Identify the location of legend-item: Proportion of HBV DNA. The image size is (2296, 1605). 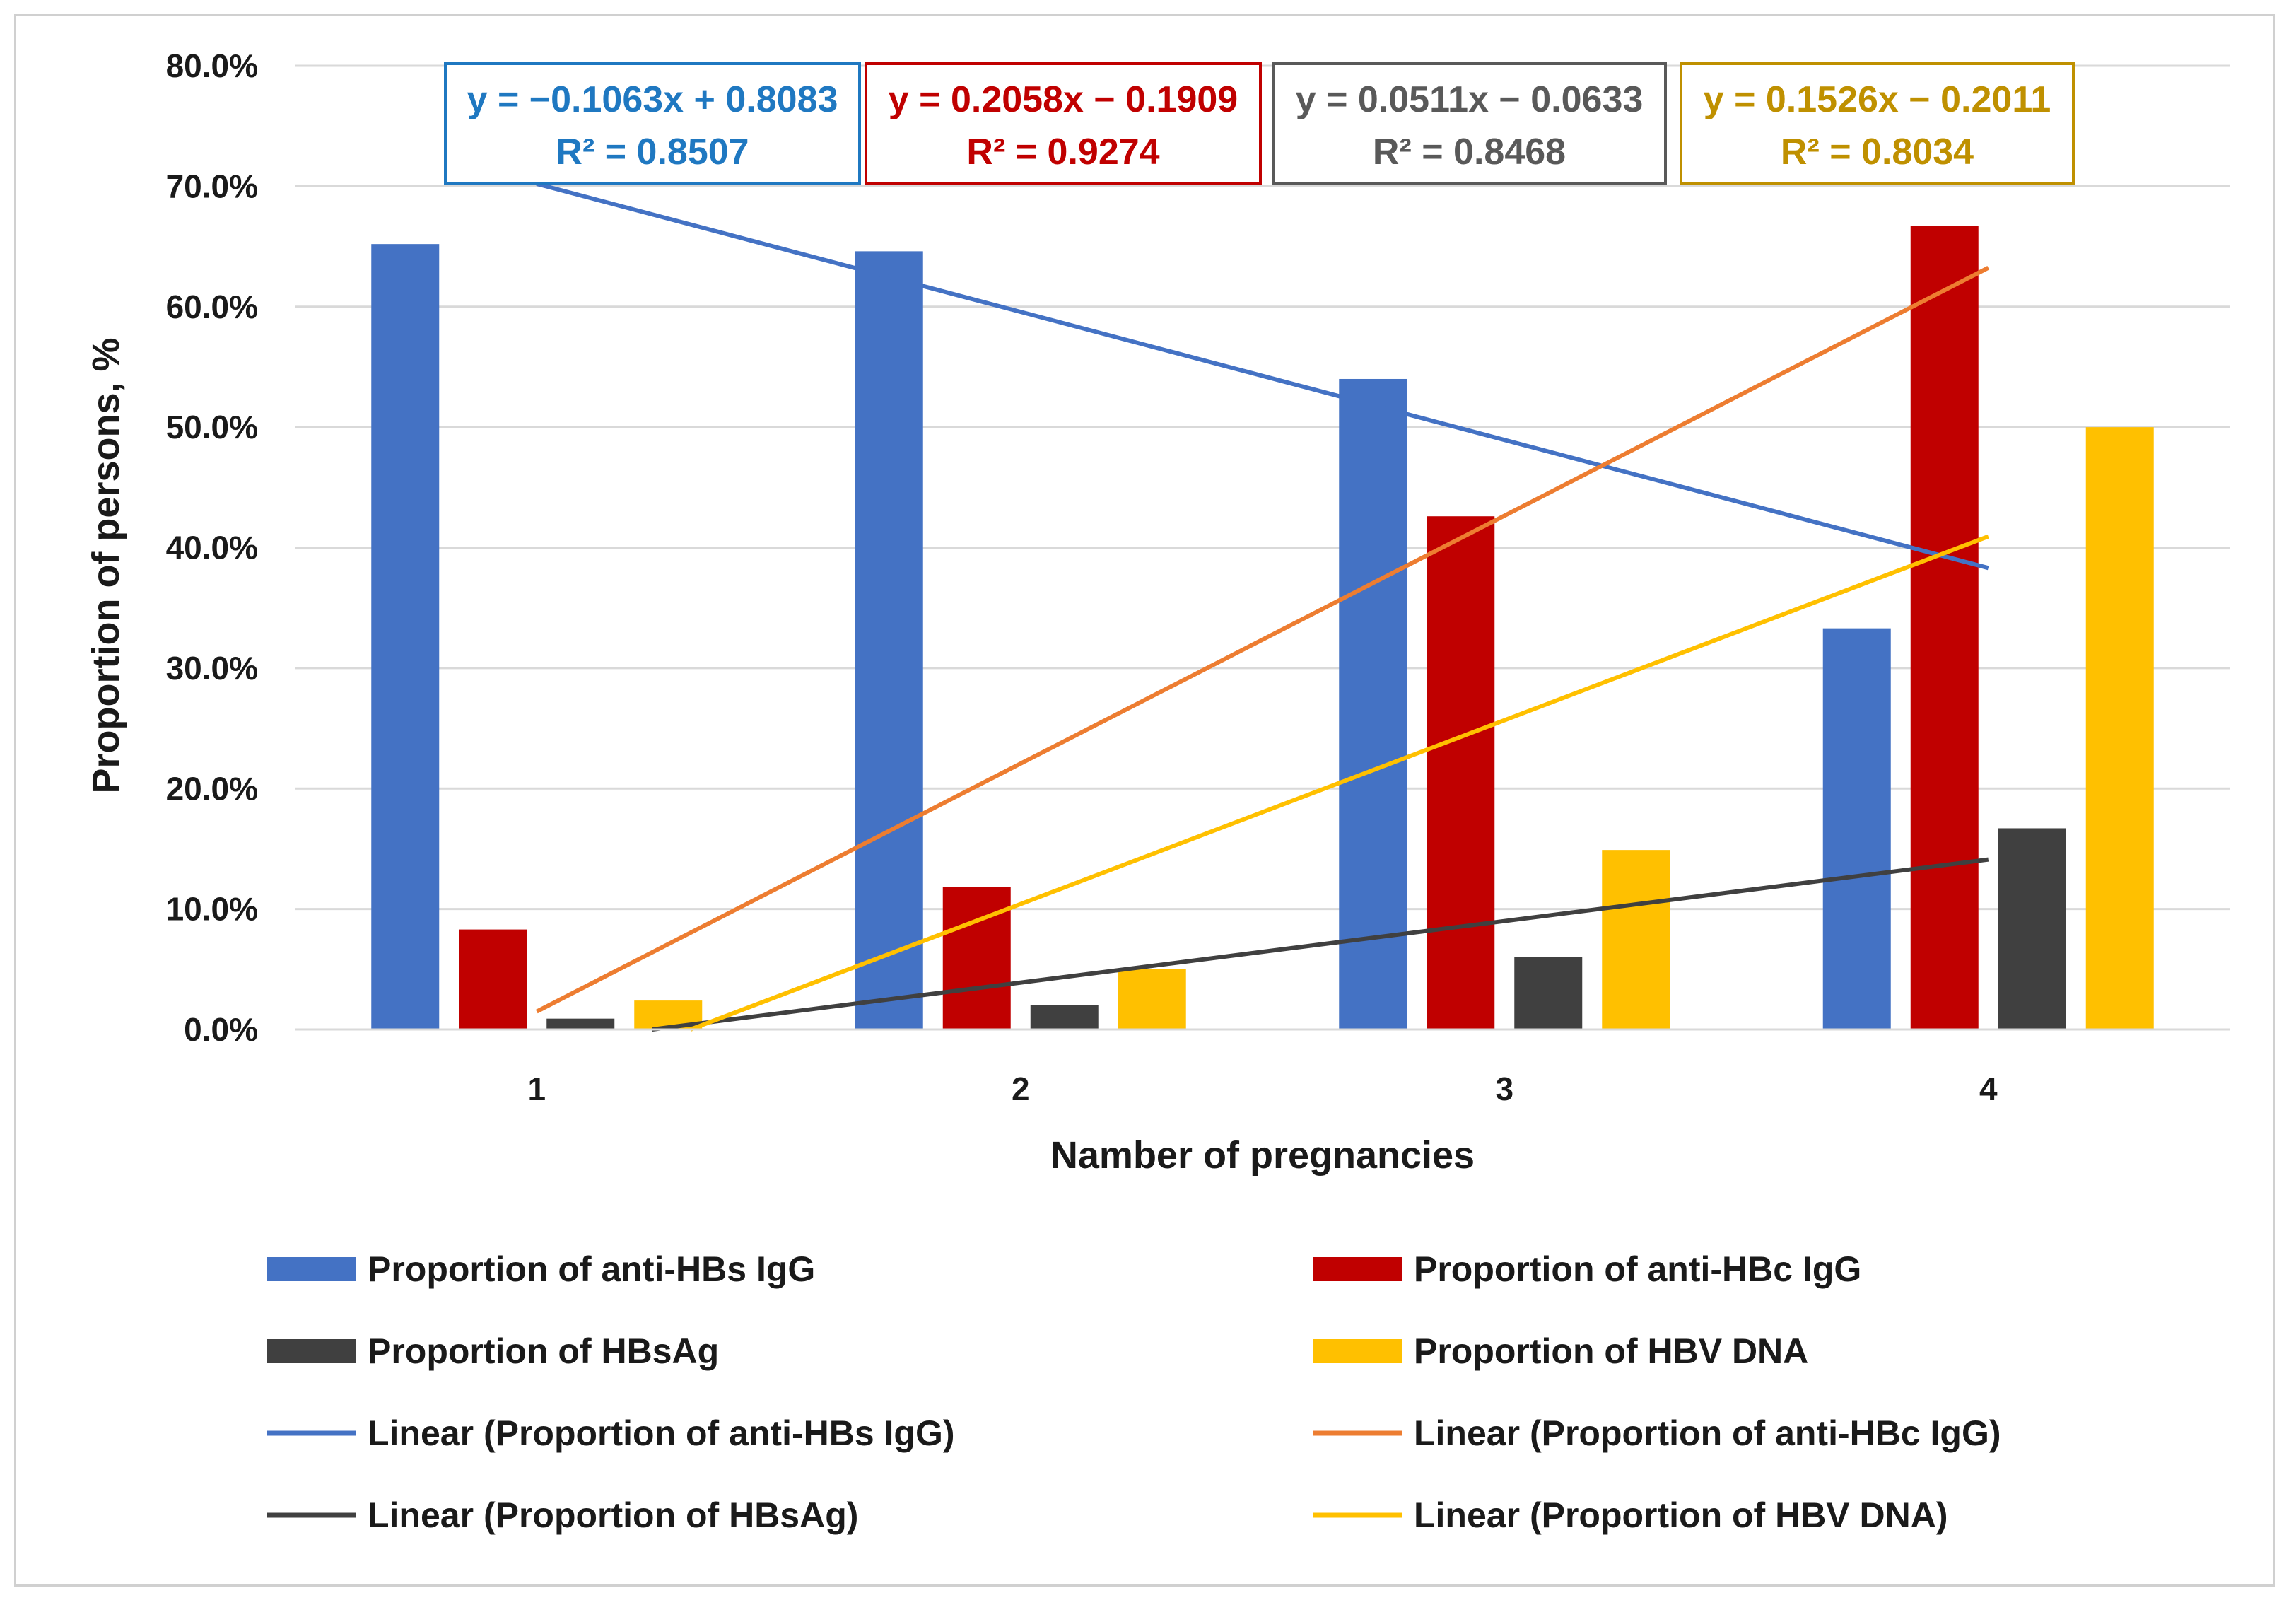
(1560, 1351).